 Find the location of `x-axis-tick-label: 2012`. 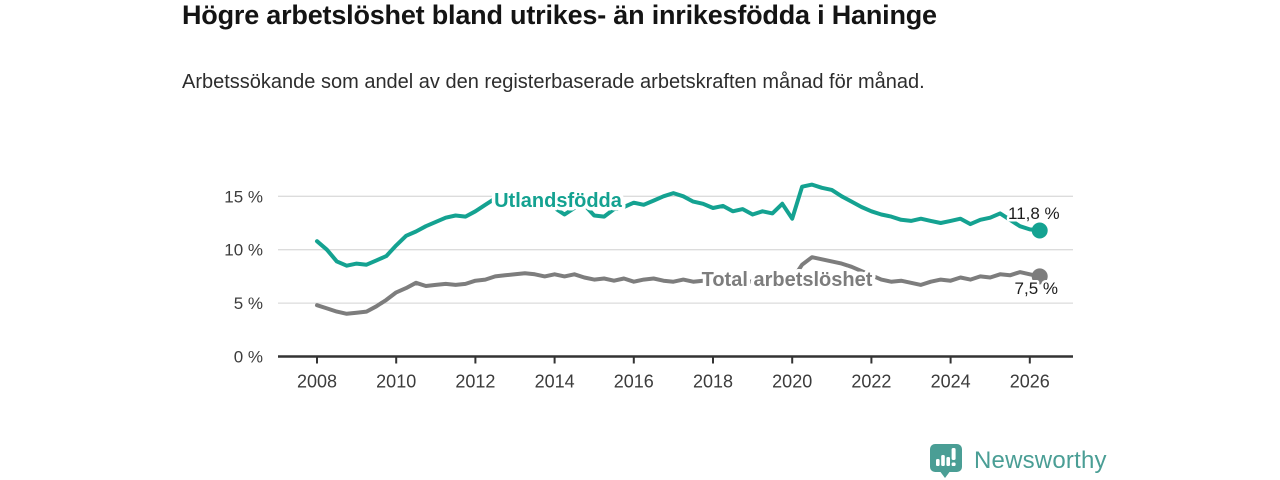

x-axis-tick-label: 2012 is located at coordinates (475, 382).